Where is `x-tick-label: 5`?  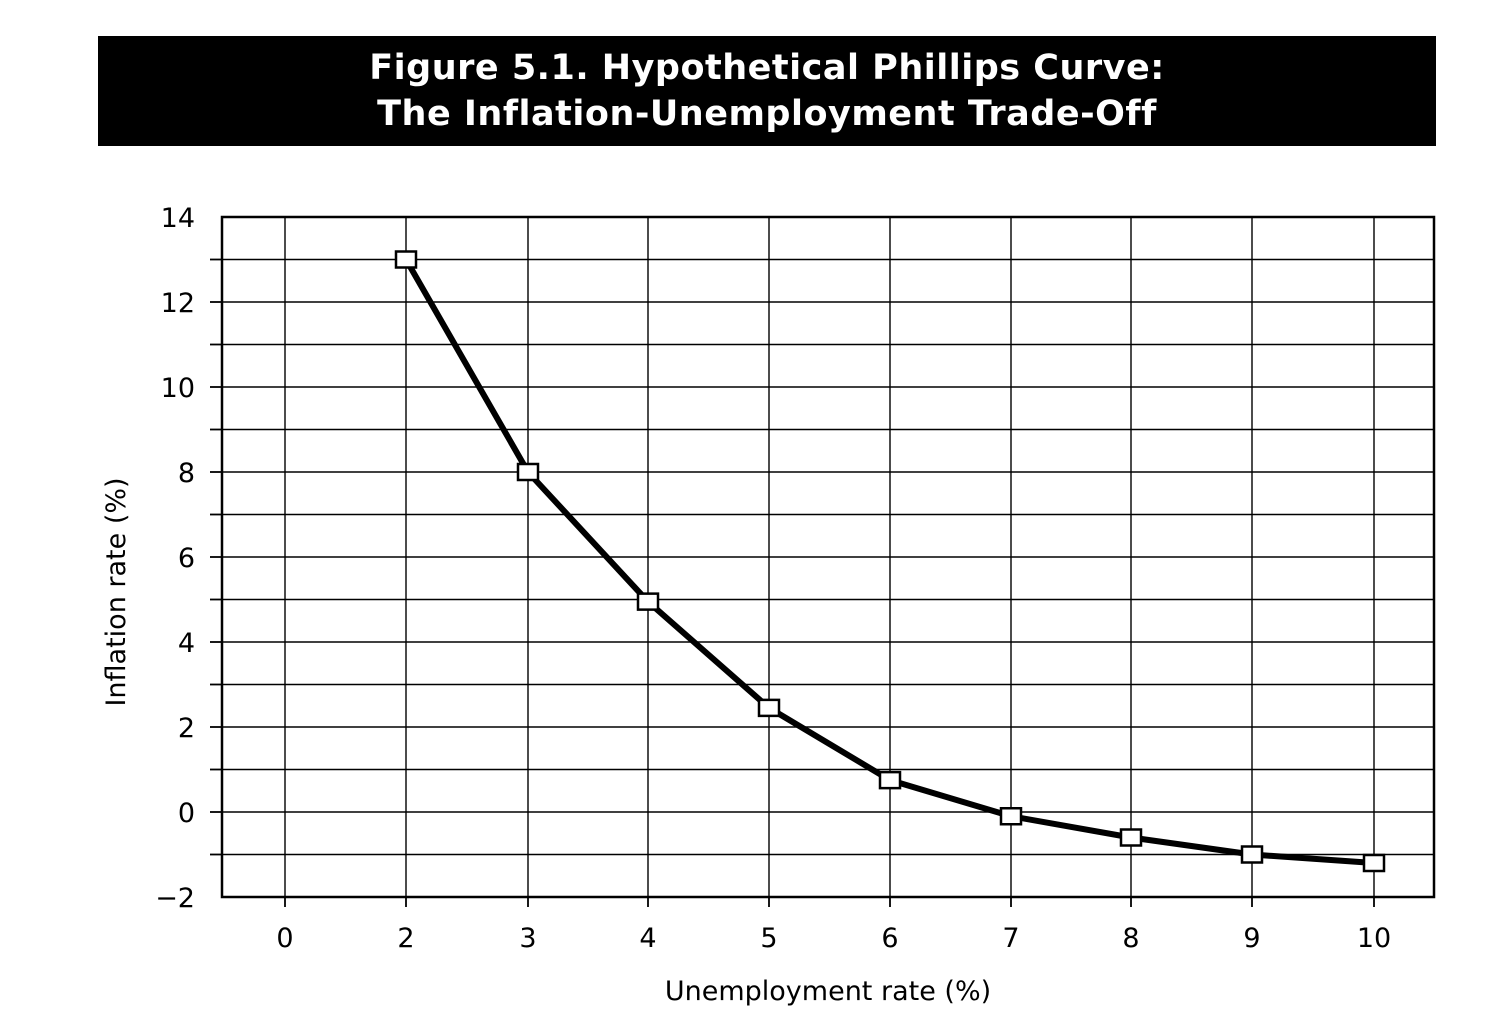
x-tick-label: 5 is located at coordinates (768, 938).